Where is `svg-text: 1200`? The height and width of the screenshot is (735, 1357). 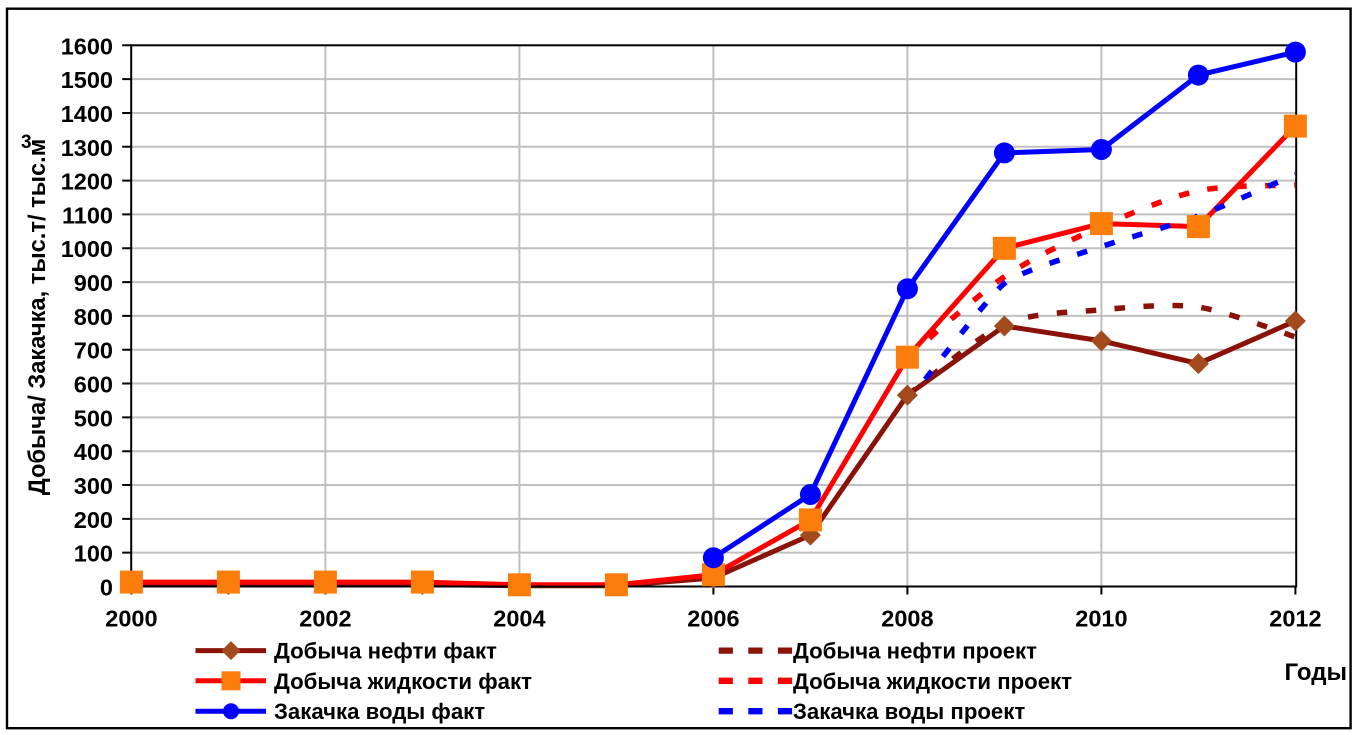
svg-text: 1200 is located at coordinates (87, 182).